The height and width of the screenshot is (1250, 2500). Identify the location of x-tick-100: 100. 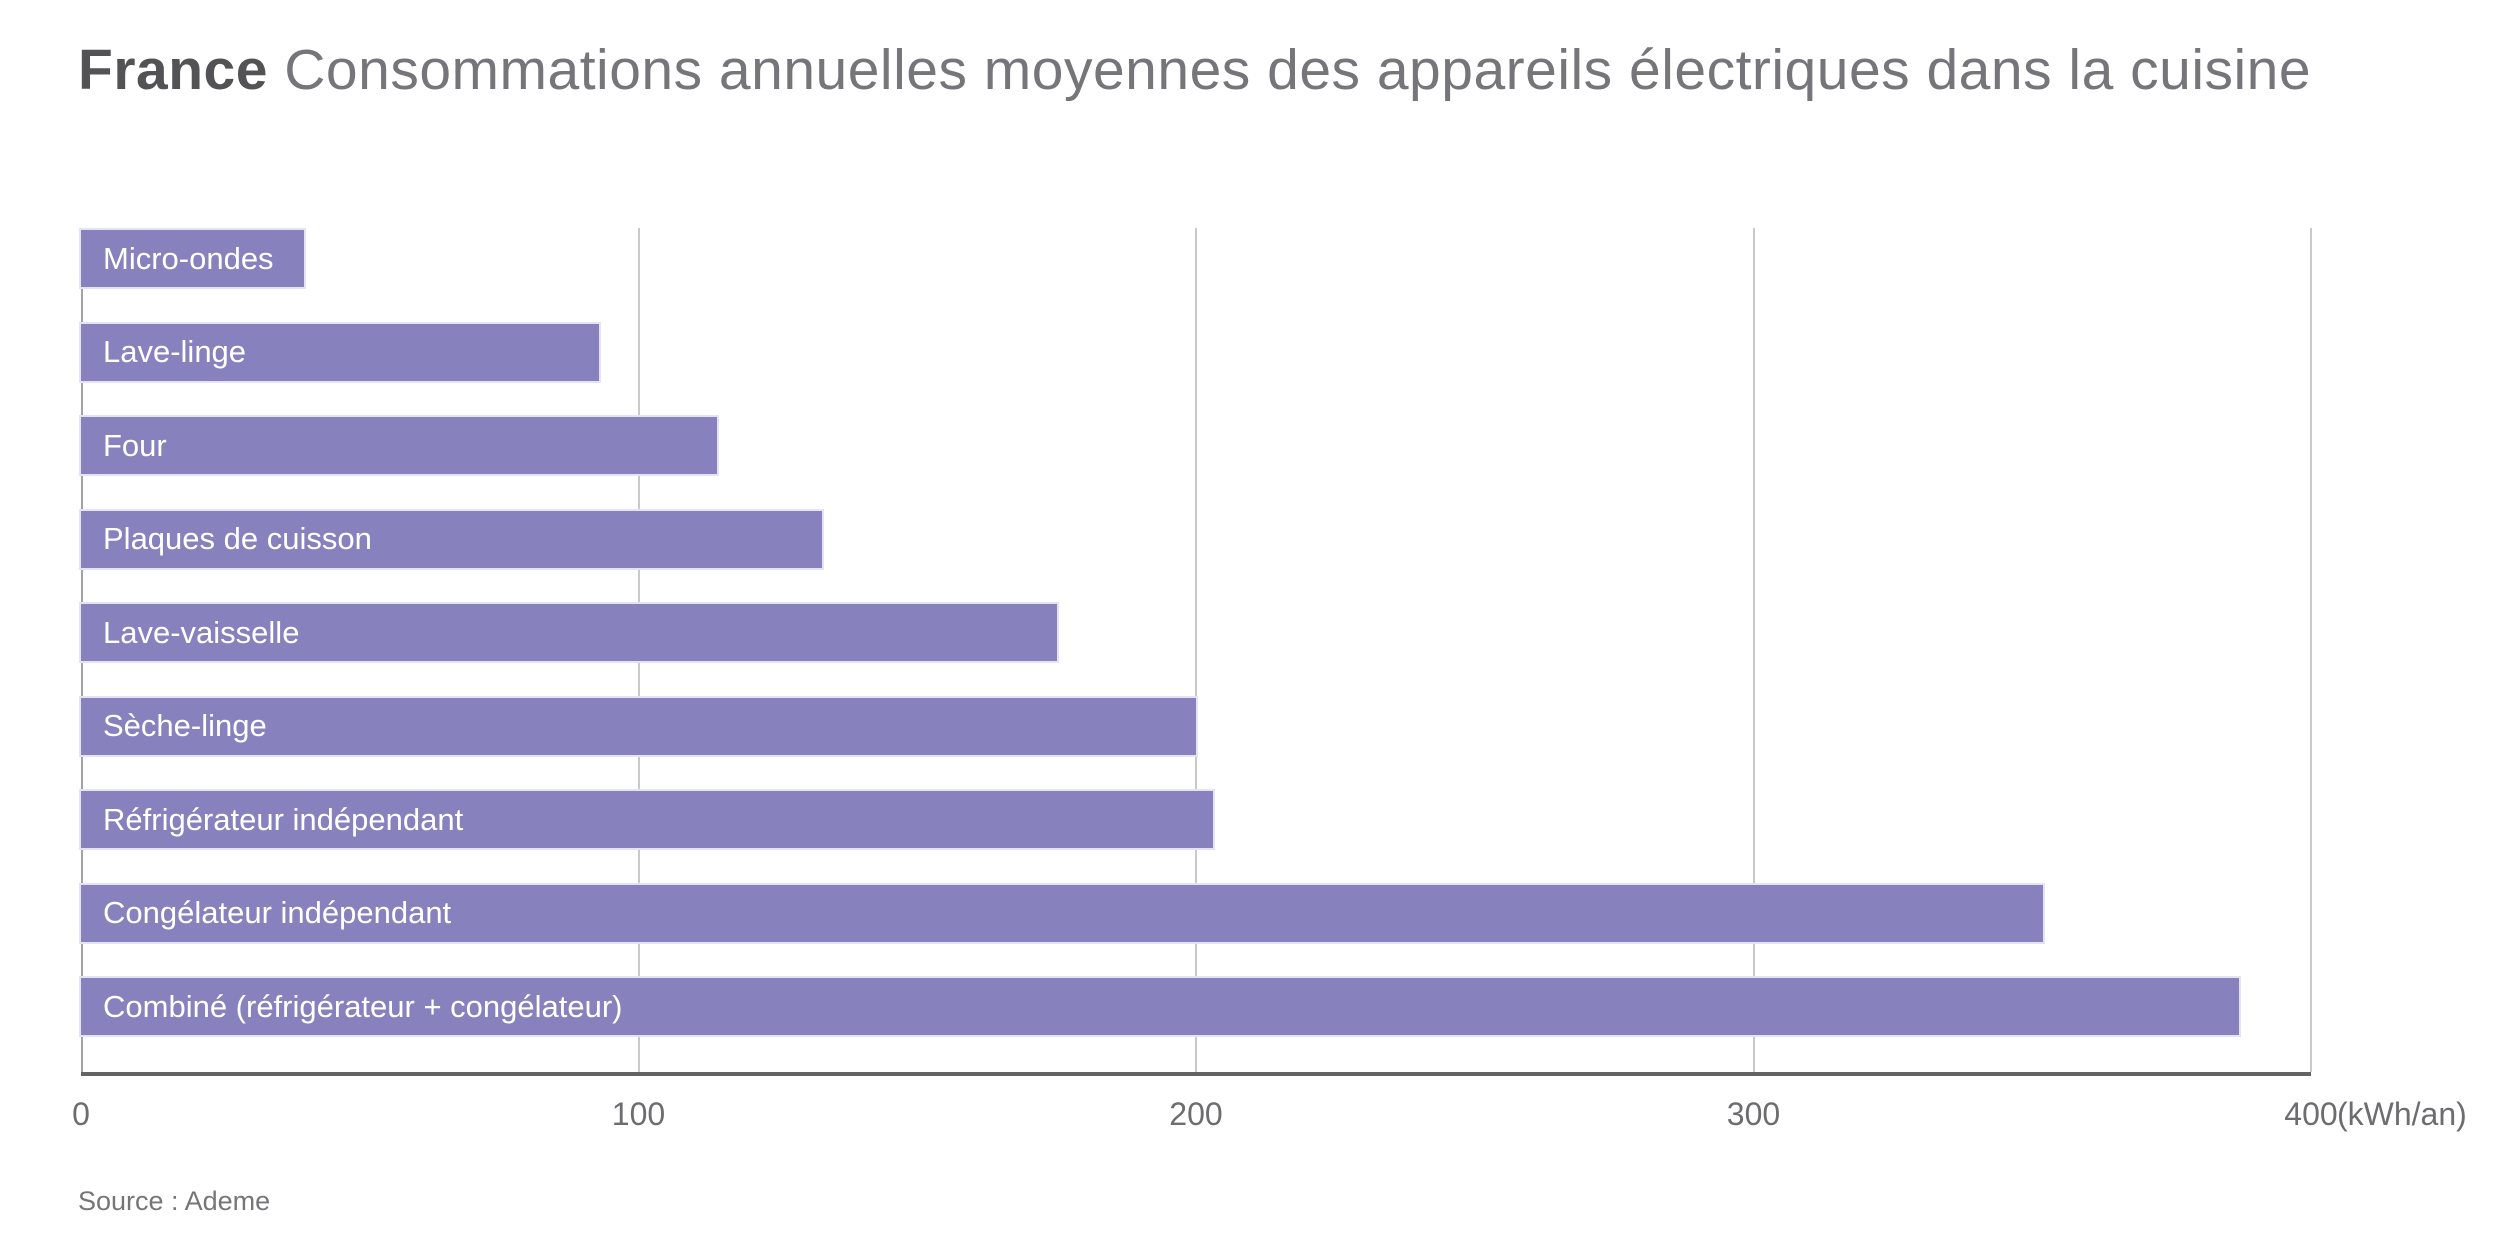
(638, 1114).